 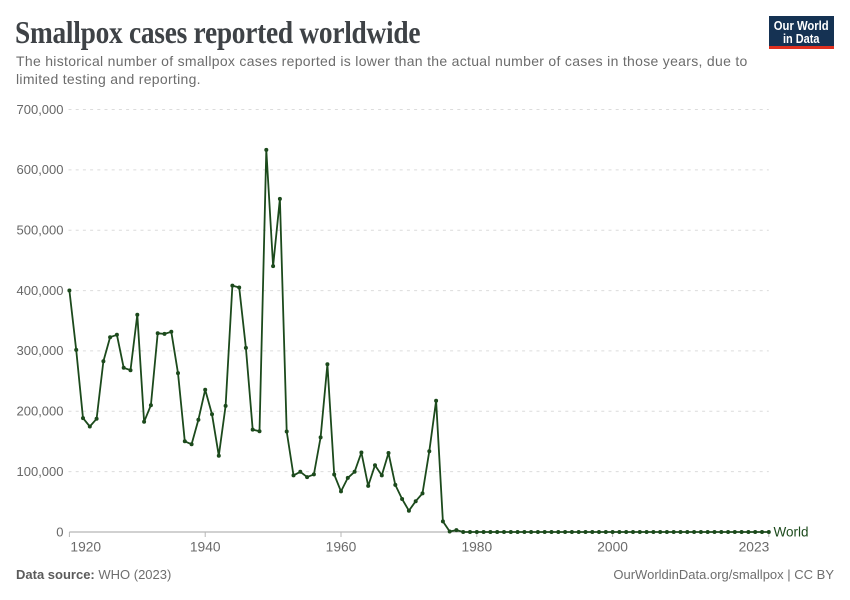 I want to click on svg-text: 1920, so click(x=85, y=546).